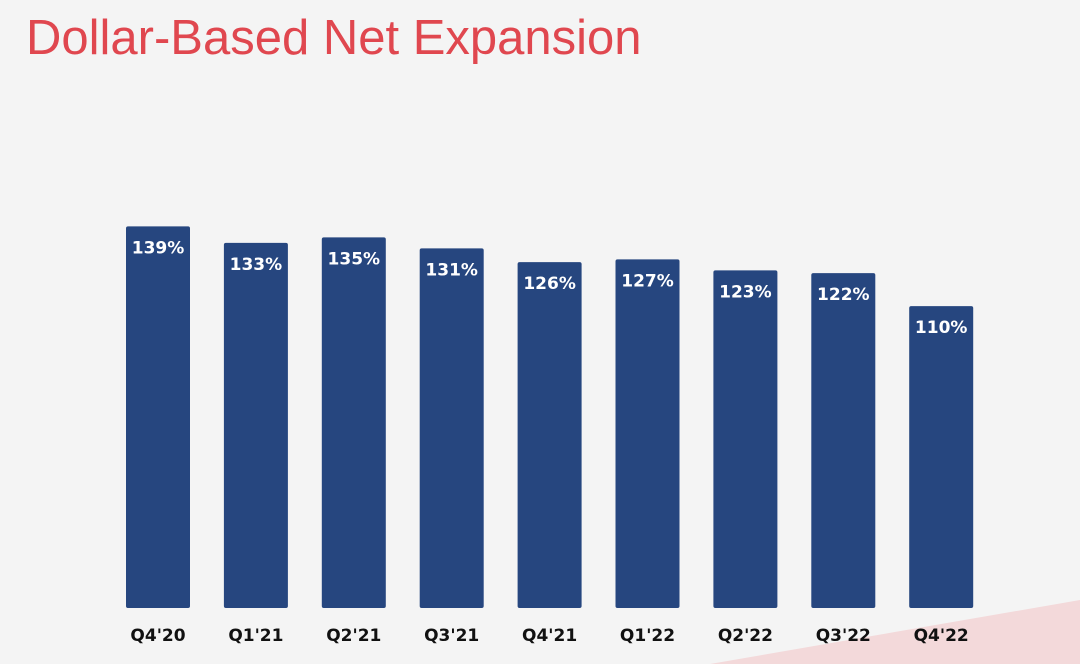 This screenshot has width=1080, height=664. Describe the element at coordinates (158, 248) in the screenshot. I see `bar-value-label: 139%` at that location.